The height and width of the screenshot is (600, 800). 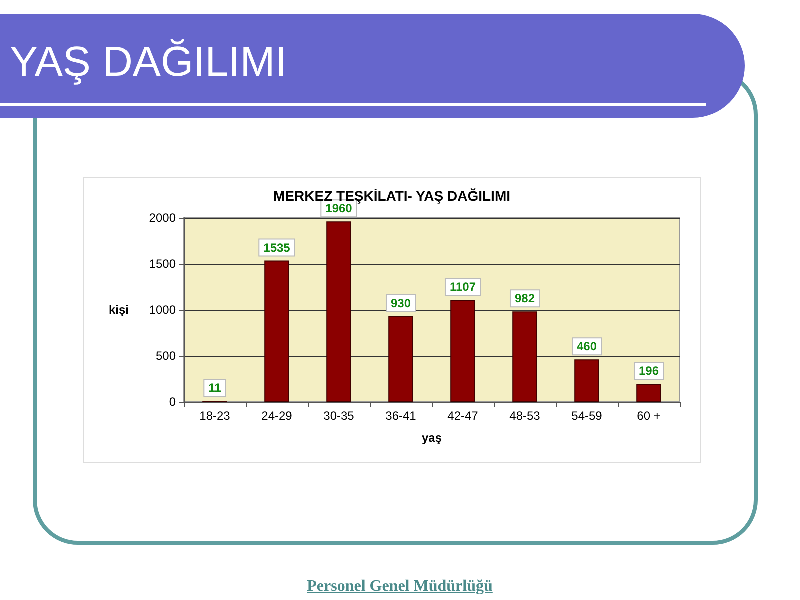 What do you see at coordinates (587, 347) in the screenshot?
I see `data-label: 460` at bounding box center [587, 347].